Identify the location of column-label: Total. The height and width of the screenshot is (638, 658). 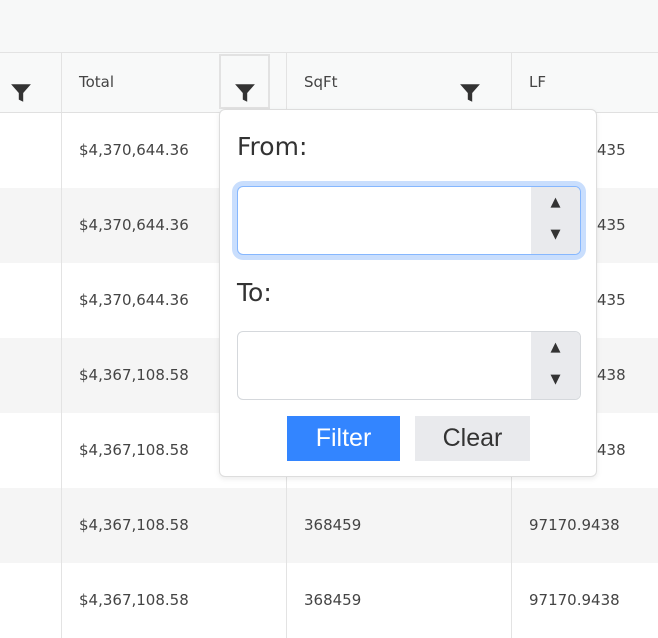
(97, 82).